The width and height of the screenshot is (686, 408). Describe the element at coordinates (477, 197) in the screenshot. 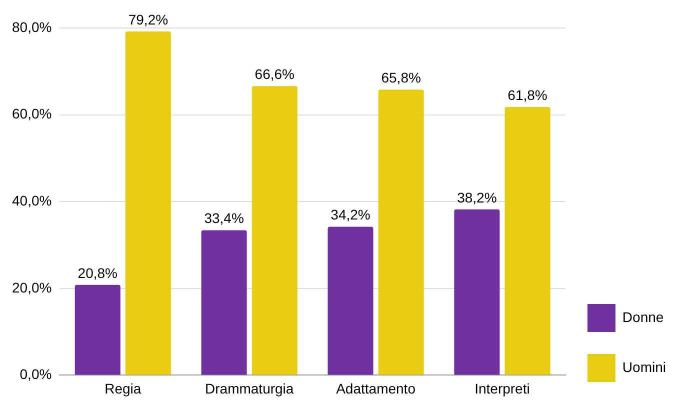

I see `data-label: 38,2%` at that location.